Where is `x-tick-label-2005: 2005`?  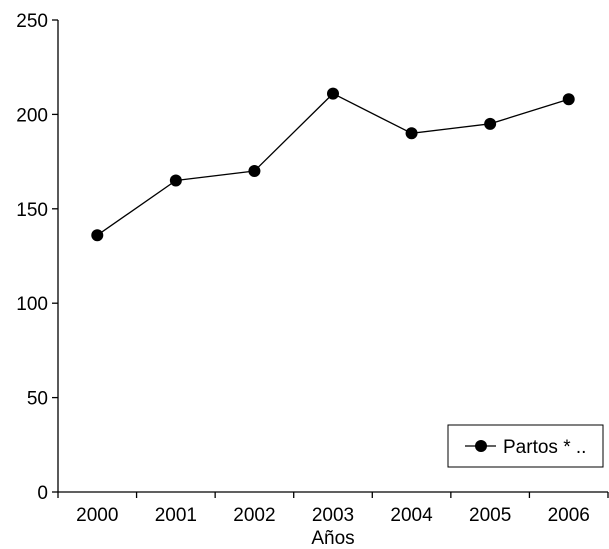 x-tick-label-2005: 2005 is located at coordinates (490, 515).